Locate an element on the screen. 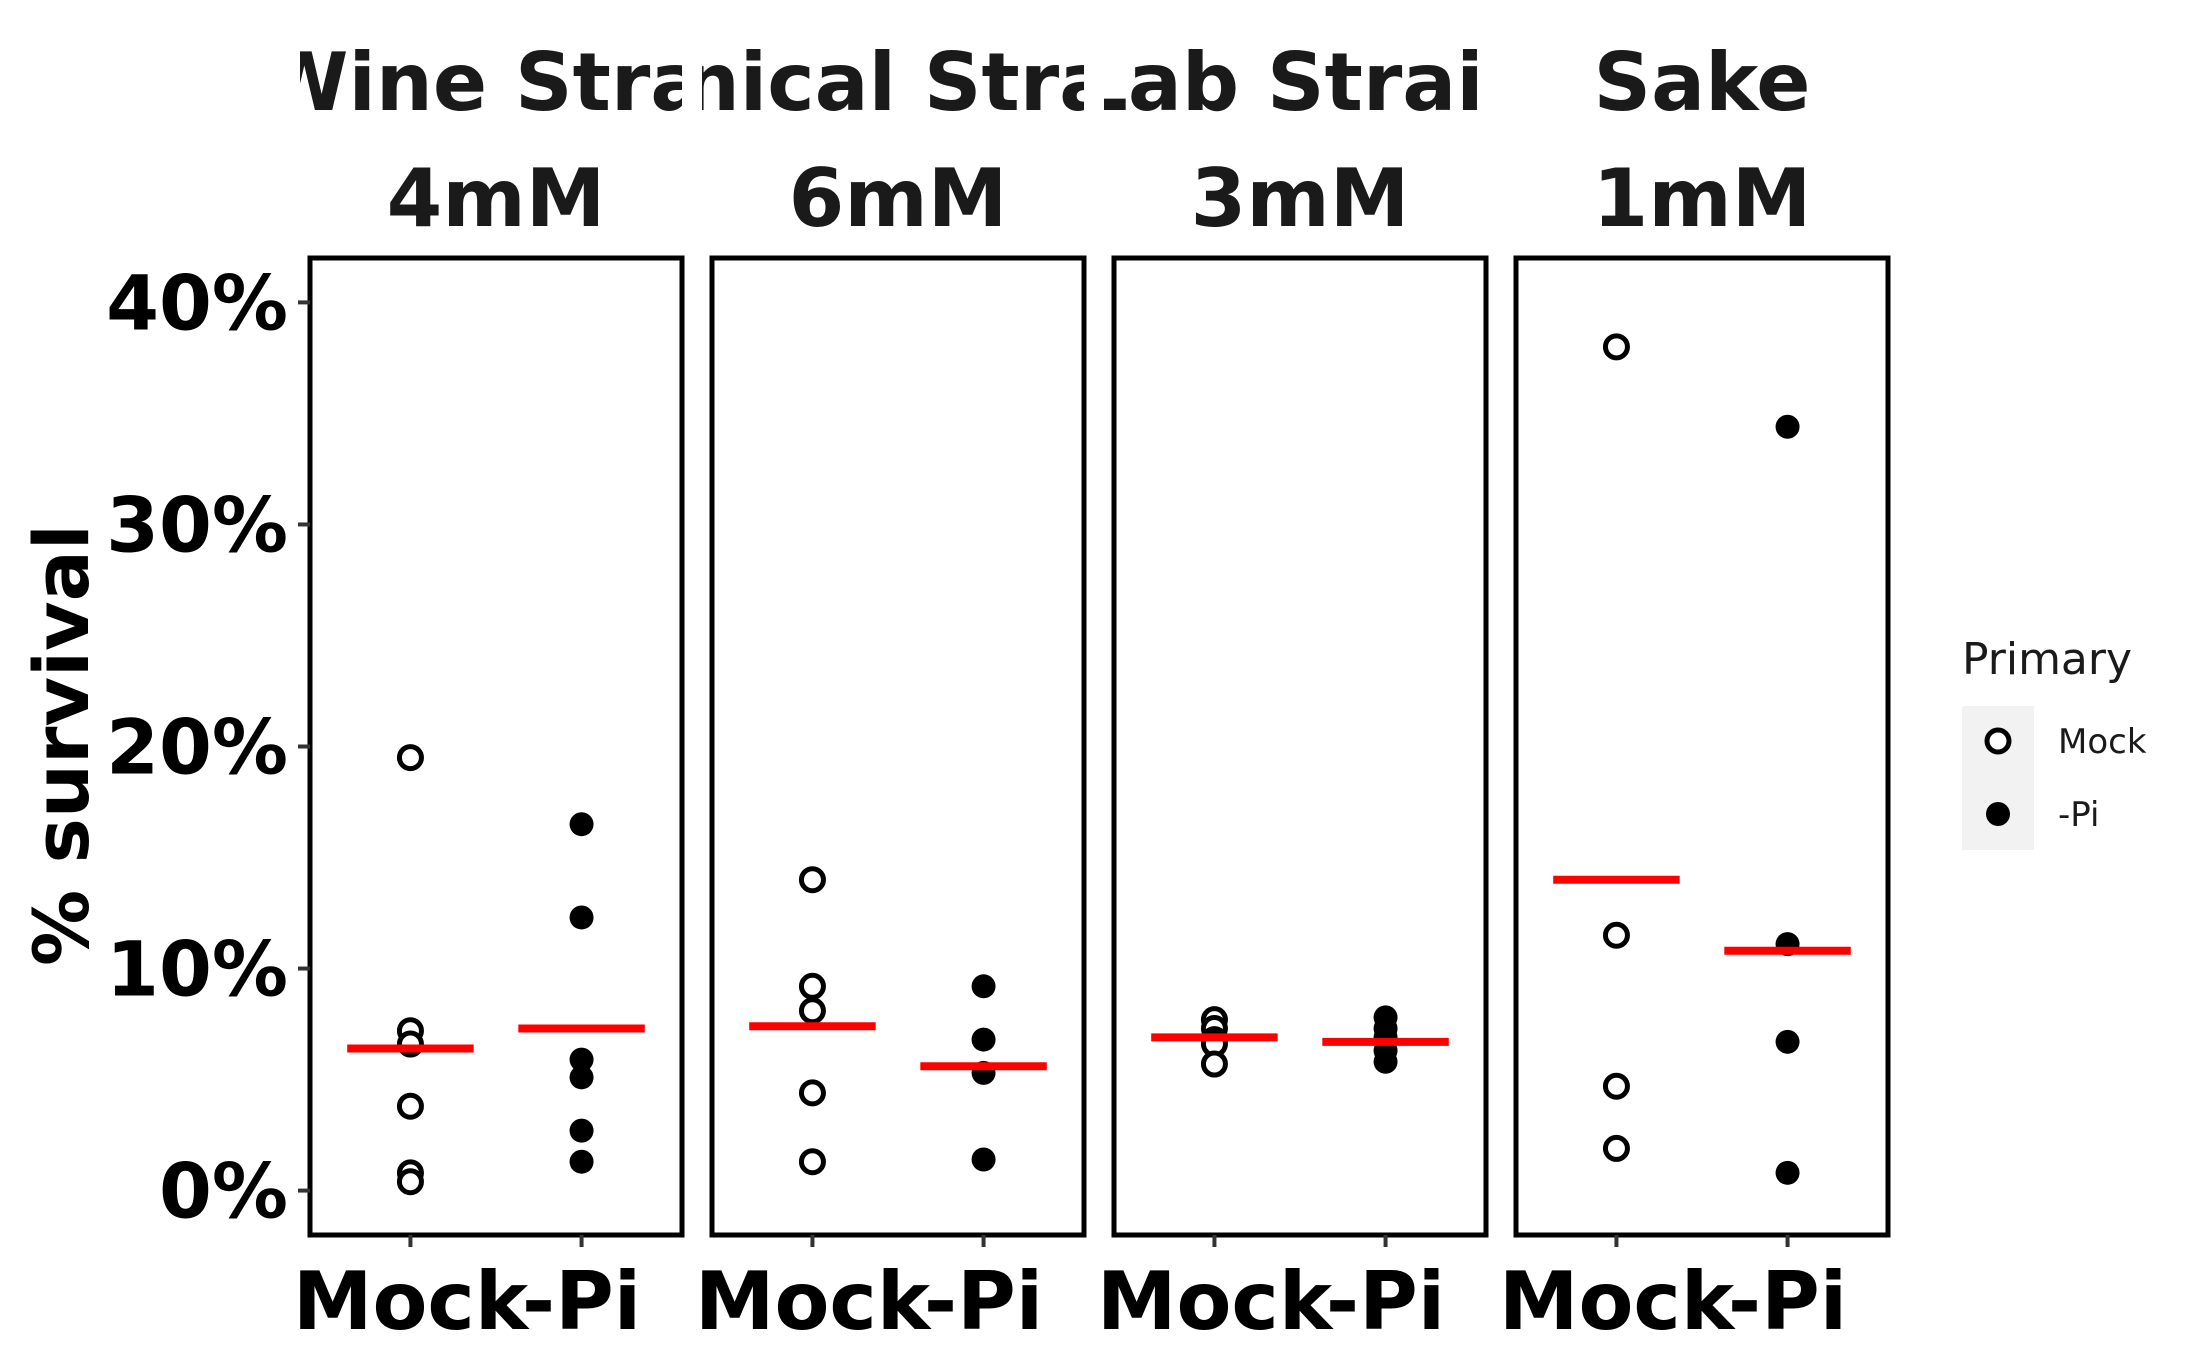 The height and width of the screenshot is (1350, 2187). strip-title-line2: 6mM is located at coordinates (898, 198).